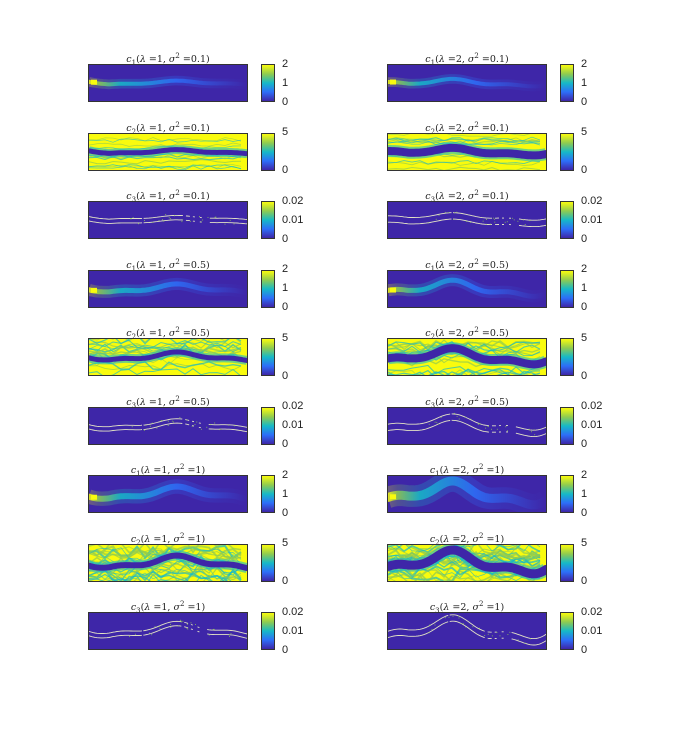  I want to click on panel-title: c2(λ =1, σ2 =0.5), so click(168, 334).